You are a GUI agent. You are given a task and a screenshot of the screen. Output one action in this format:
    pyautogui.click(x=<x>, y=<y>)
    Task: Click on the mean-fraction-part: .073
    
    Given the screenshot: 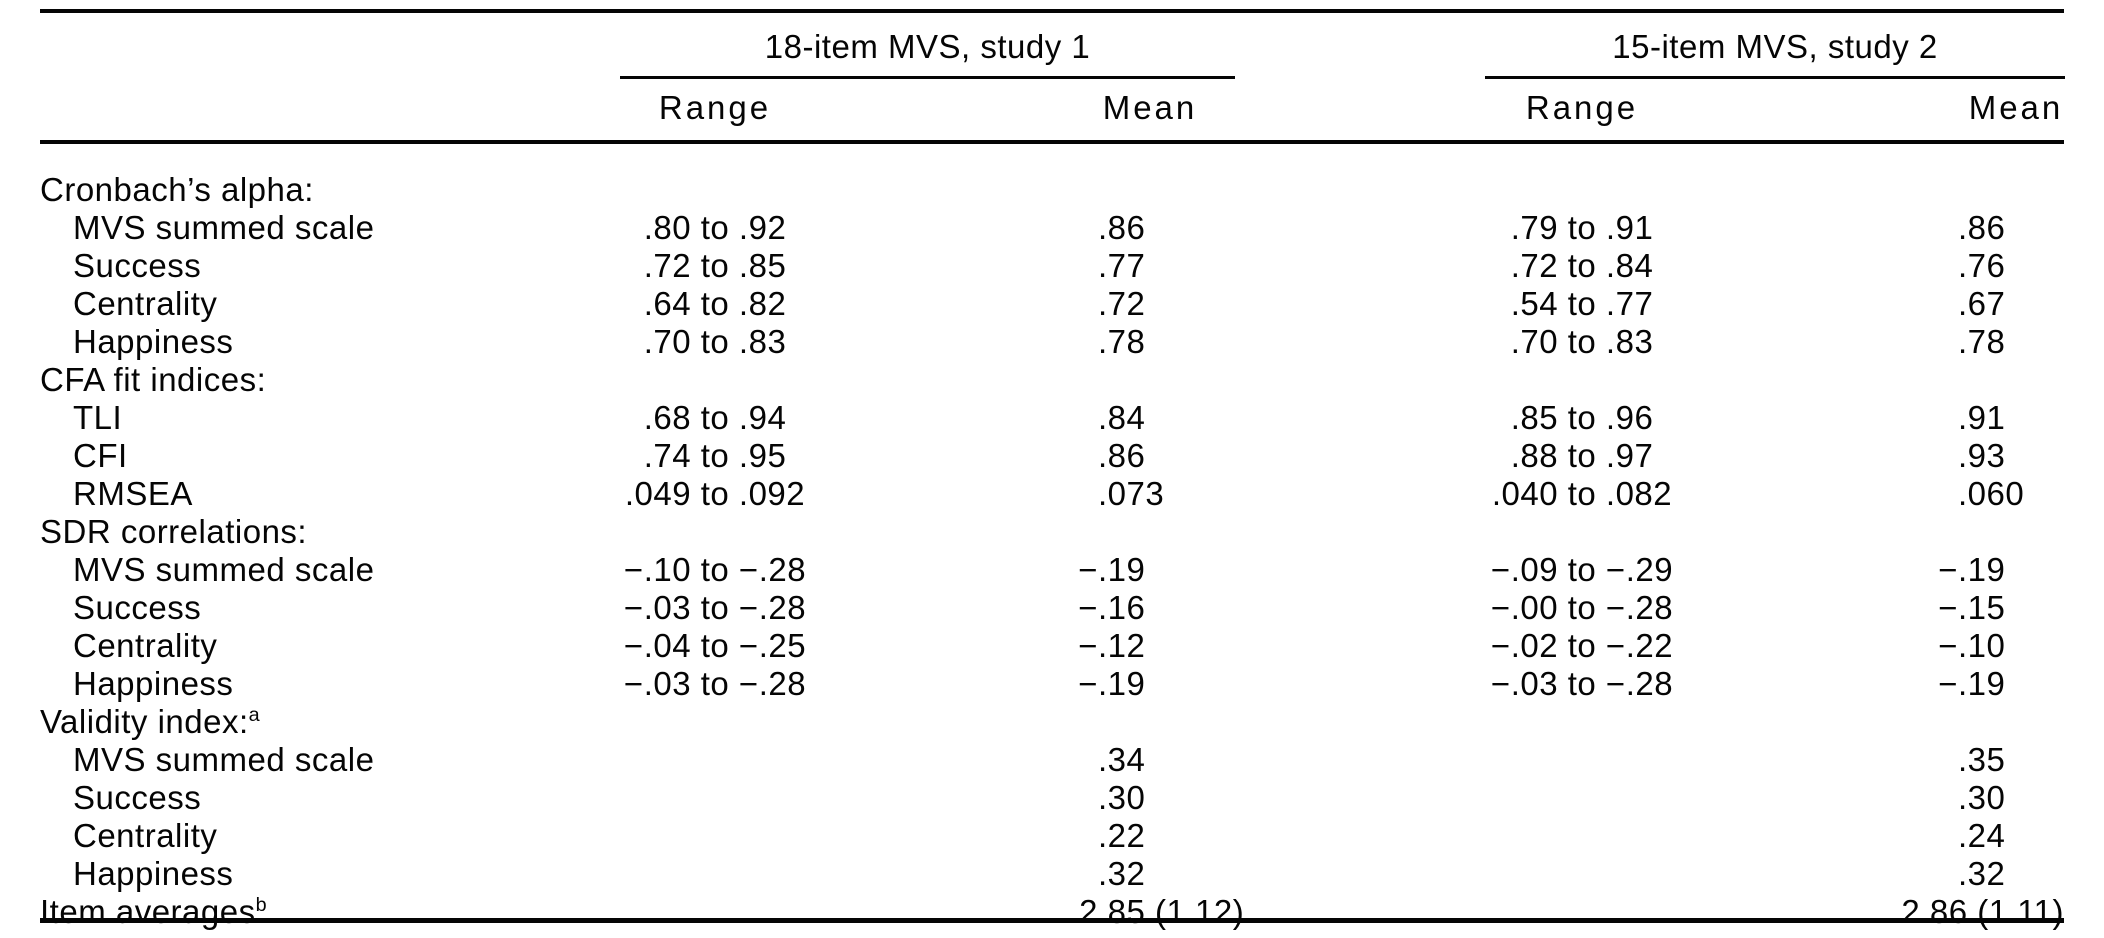 What is the action you would take?
    pyautogui.click(x=1131, y=493)
    